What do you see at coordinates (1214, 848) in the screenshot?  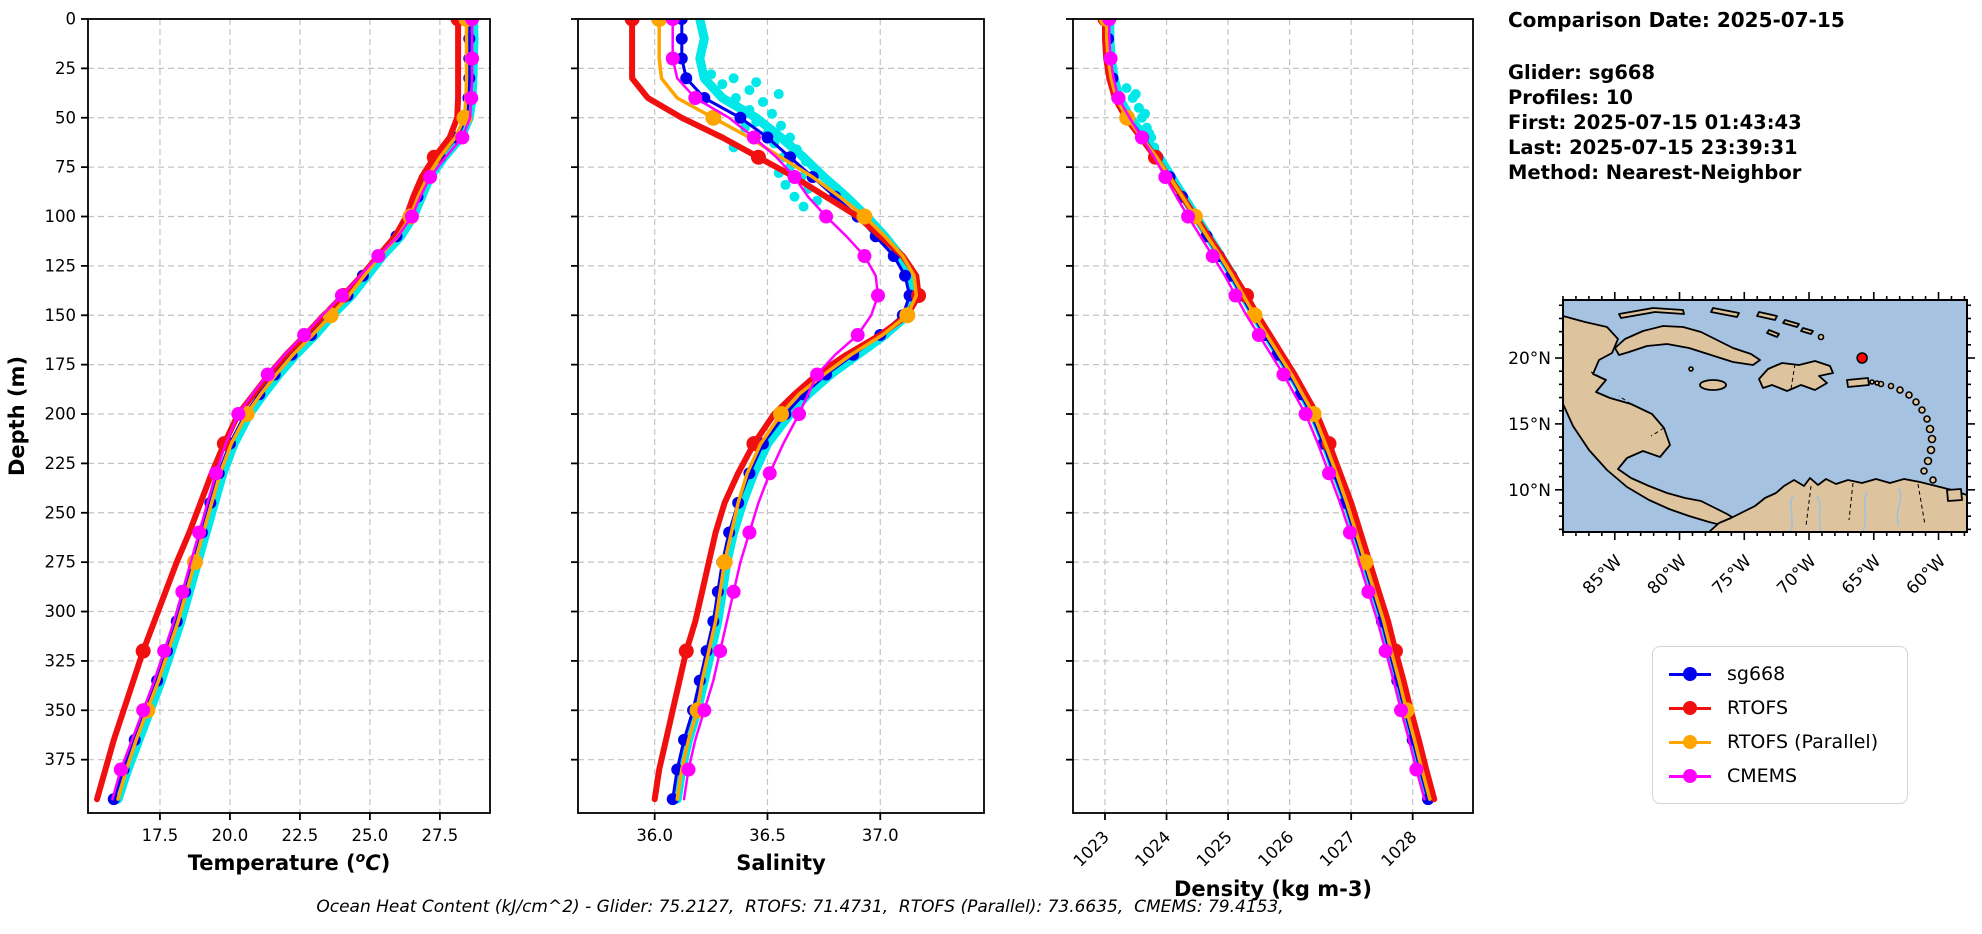 I see `svg-text: 1025` at bounding box center [1214, 848].